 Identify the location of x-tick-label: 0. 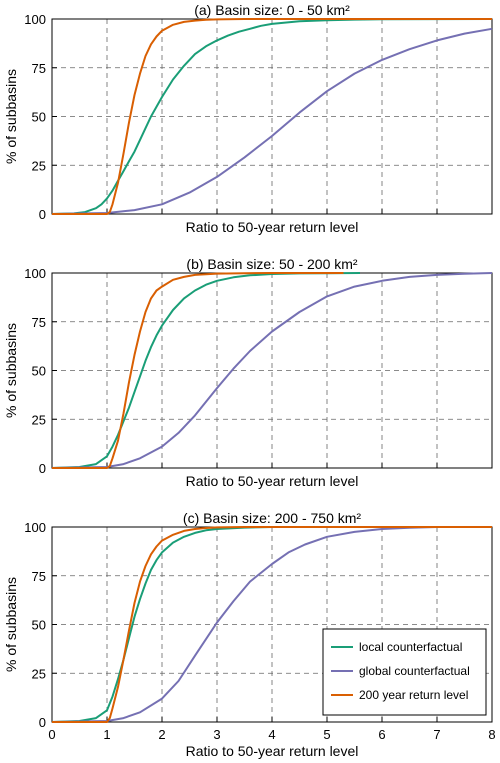
(51, 734).